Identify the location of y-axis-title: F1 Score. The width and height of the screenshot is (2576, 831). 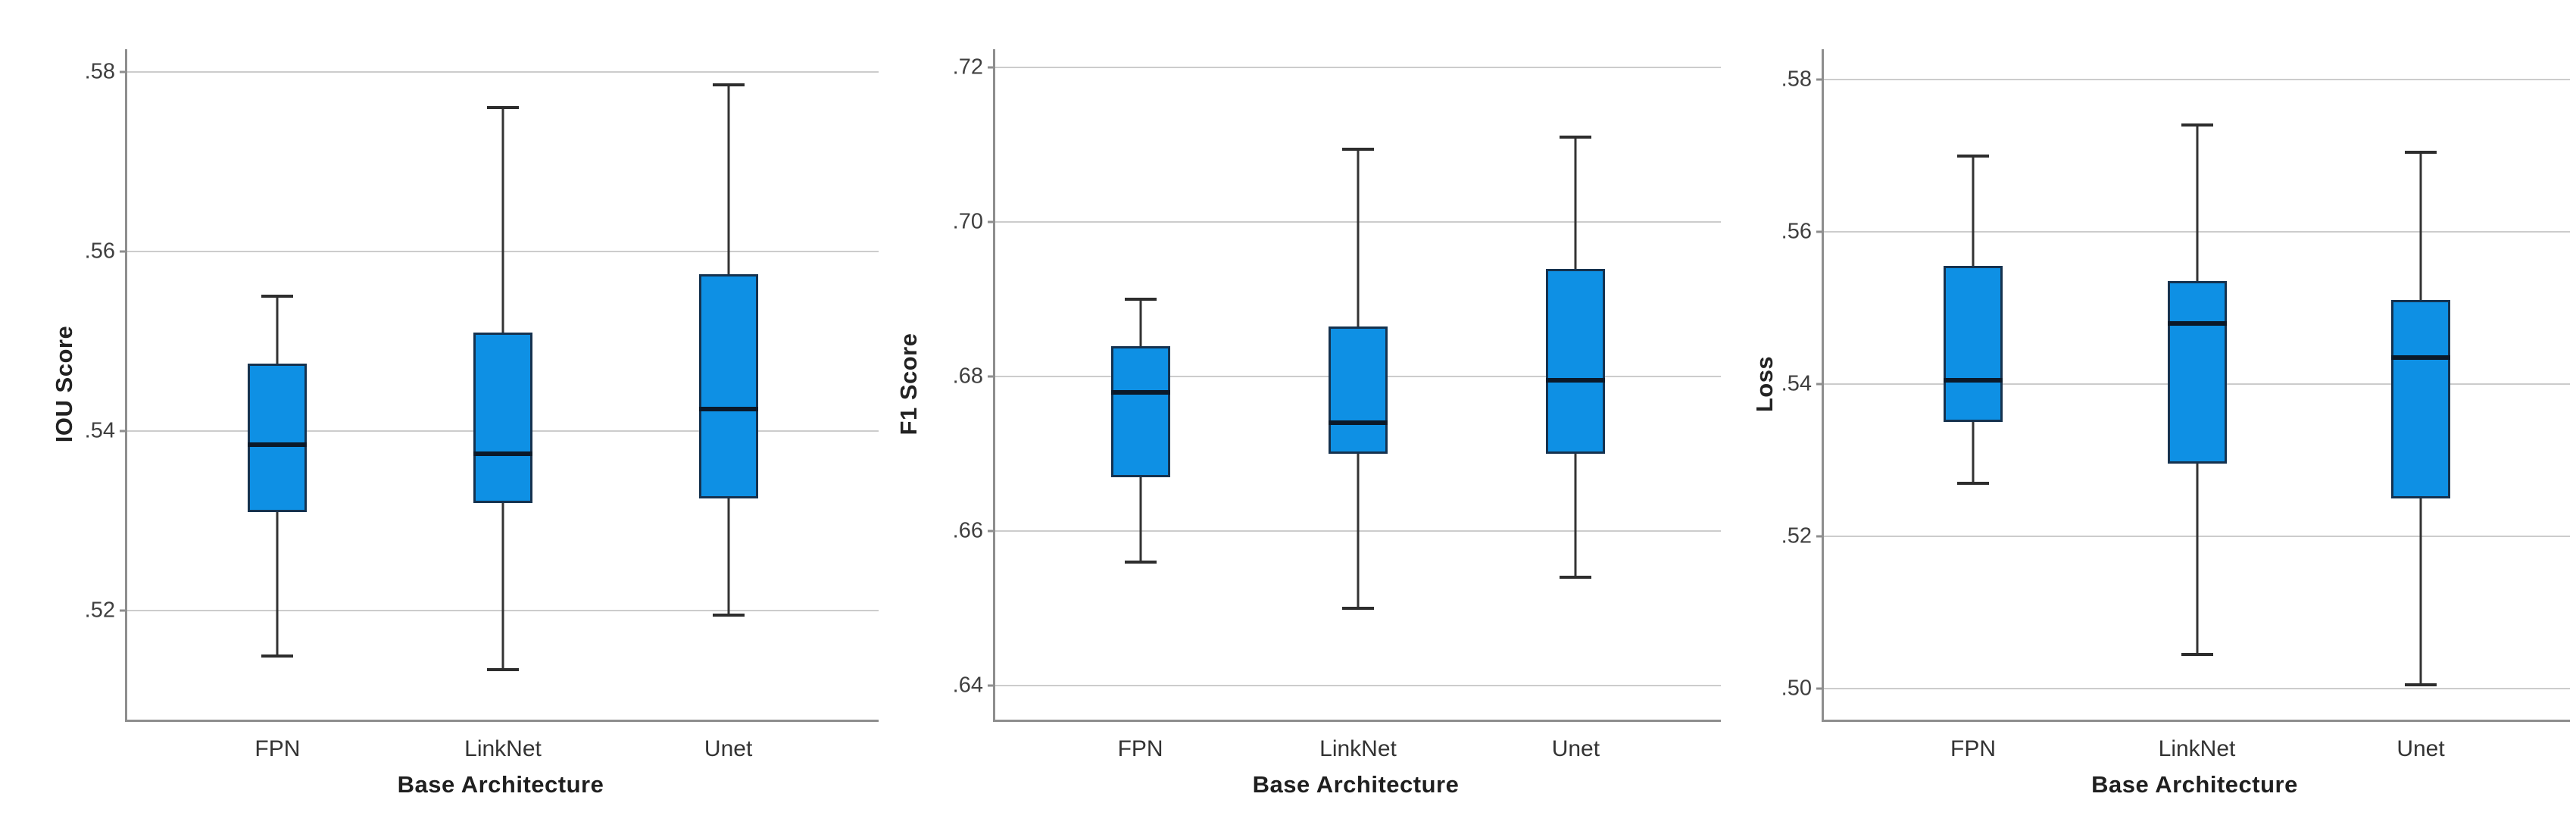
(909, 384).